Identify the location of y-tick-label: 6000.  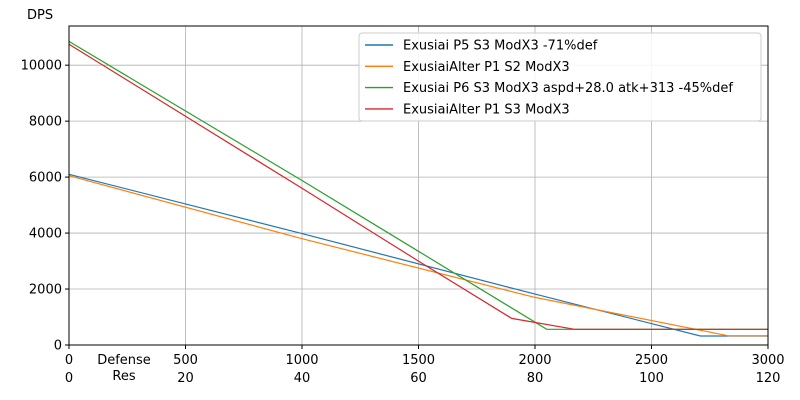
(45, 178).